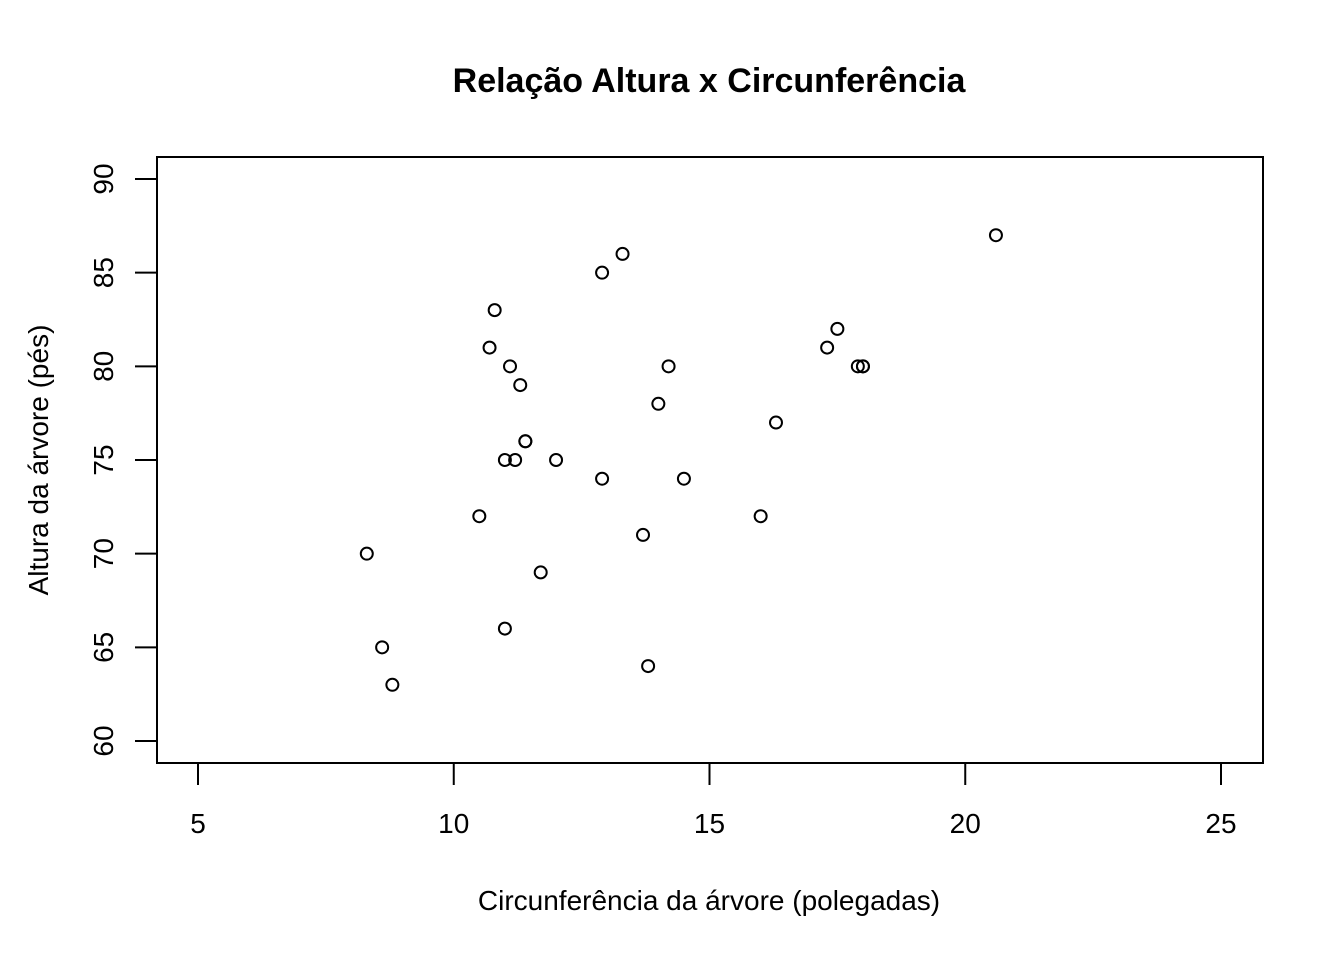 The width and height of the screenshot is (1344, 960). I want to click on x-tick-label: 15, so click(709, 823).